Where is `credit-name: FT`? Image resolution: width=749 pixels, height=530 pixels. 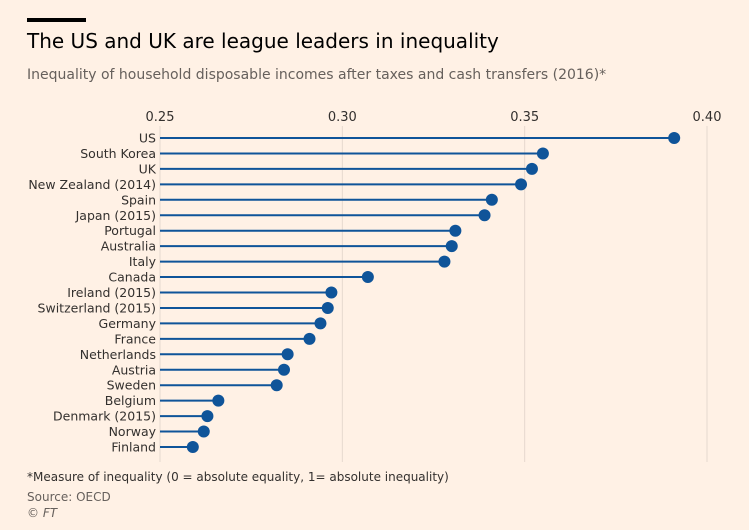
credit-name: FT is located at coordinates (50, 513).